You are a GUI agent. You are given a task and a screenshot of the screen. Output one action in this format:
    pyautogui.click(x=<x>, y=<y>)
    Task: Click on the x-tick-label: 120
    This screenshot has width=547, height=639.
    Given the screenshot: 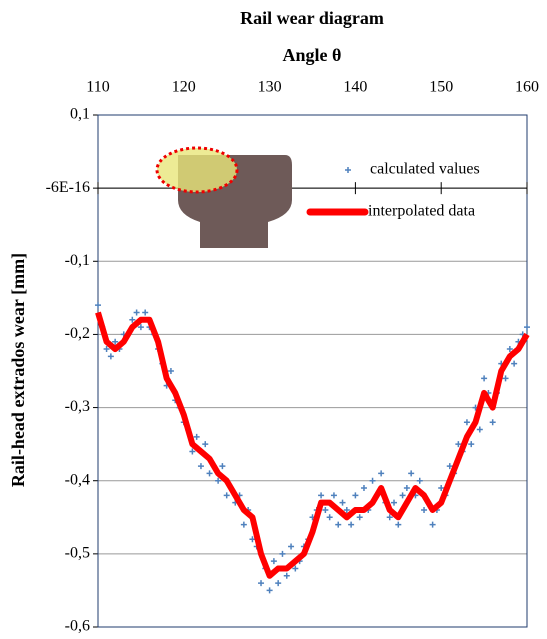 What is the action you would take?
    pyautogui.click(x=184, y=87)
    